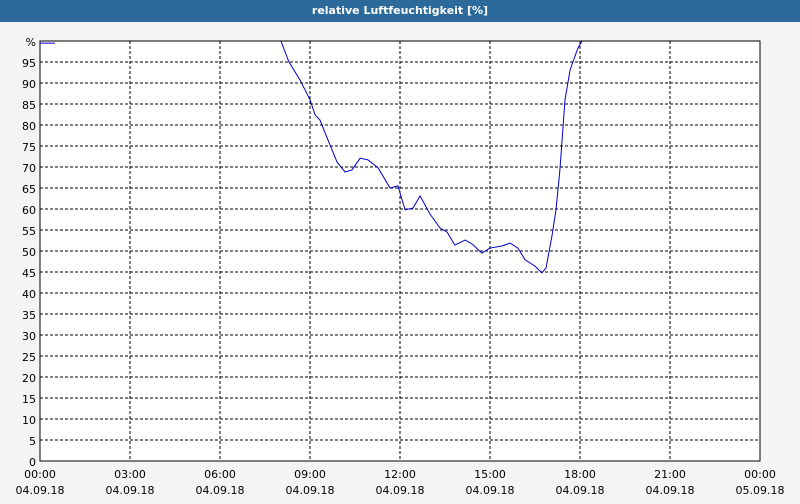 The width and height of the screenshot is (800, 504). I want to click on x-tick-label: 15:00, so click(490, 474).